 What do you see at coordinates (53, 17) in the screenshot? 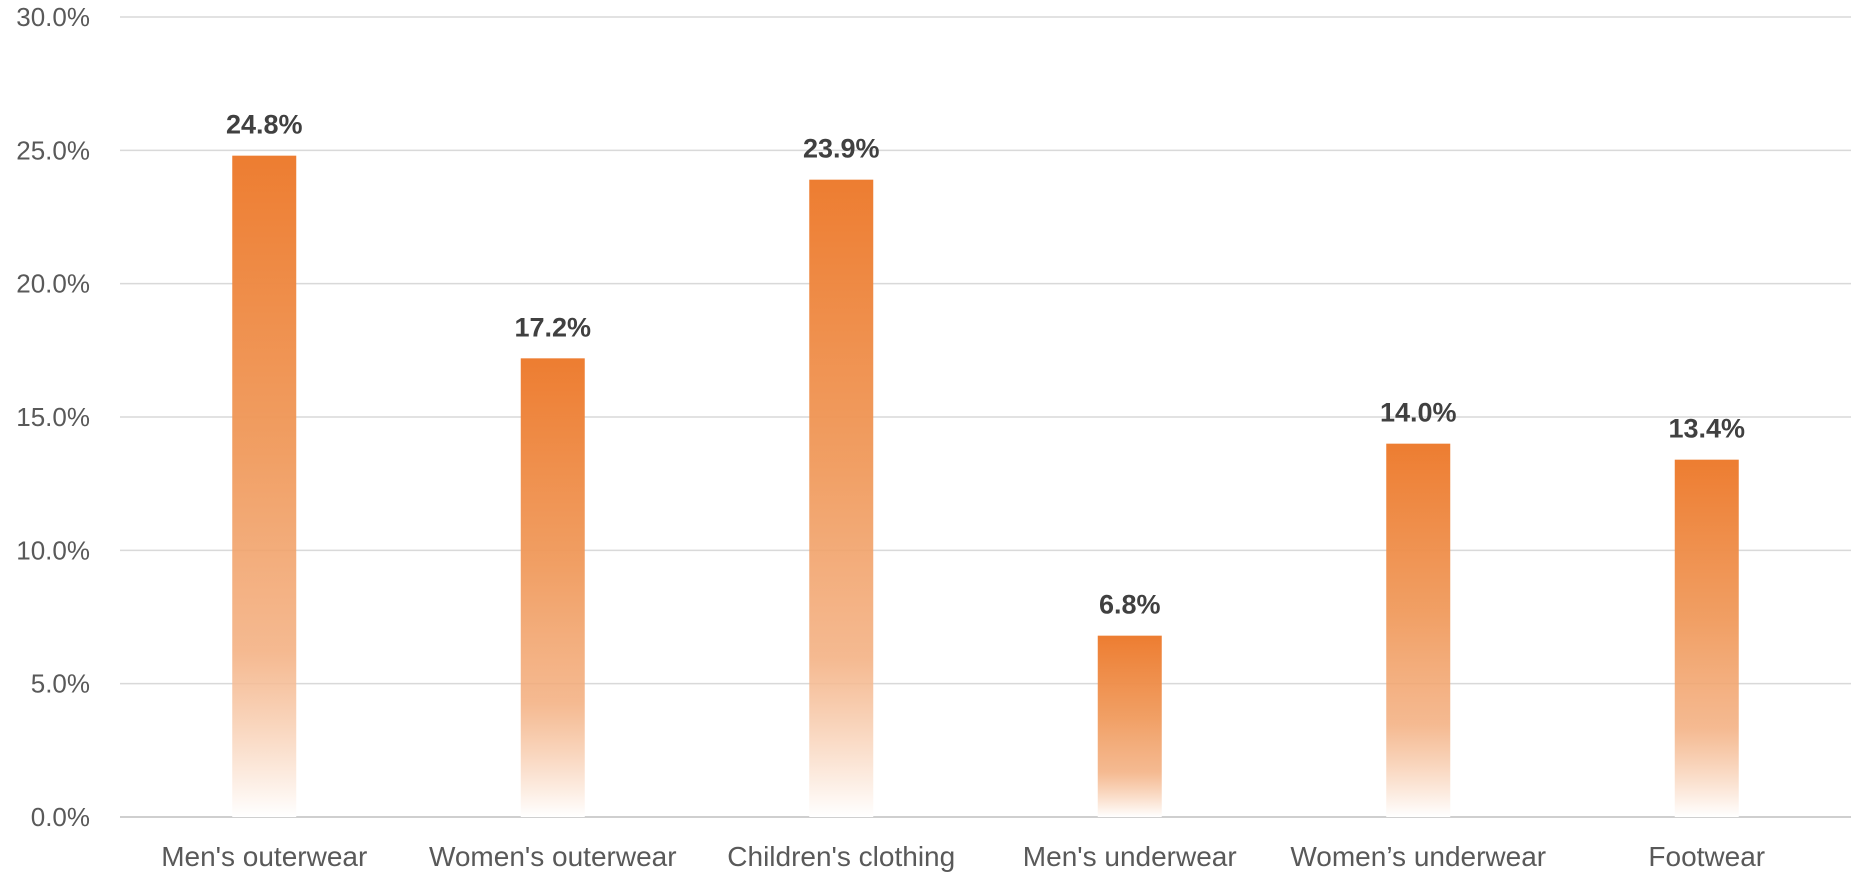
I see `y-tick-label: 30.0%` at bounding box center [53, 17].